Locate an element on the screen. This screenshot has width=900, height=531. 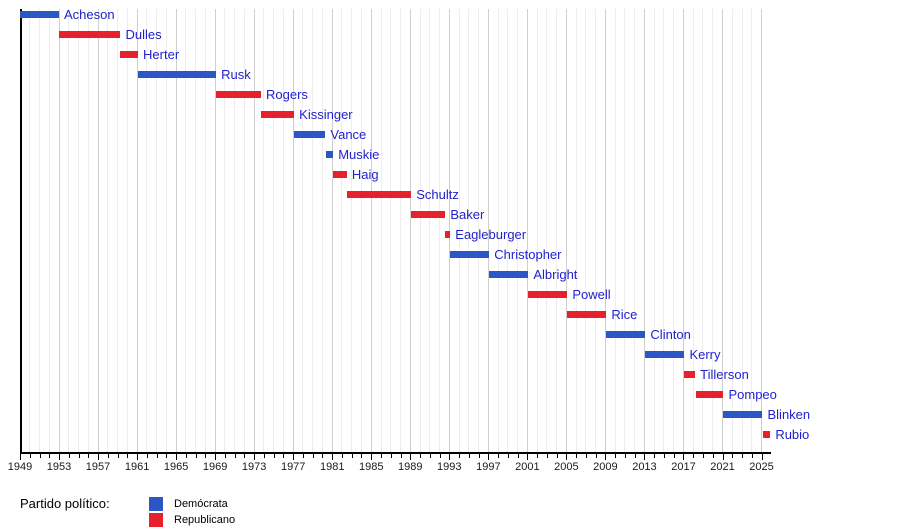
x-tick-label: 1949 is located at coordinates (20, 467).